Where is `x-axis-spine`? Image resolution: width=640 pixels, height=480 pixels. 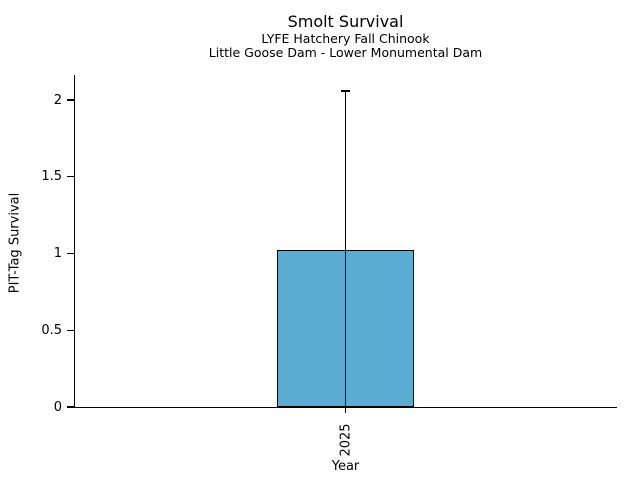 x-axis-spine is located at coordinates (345, 408).